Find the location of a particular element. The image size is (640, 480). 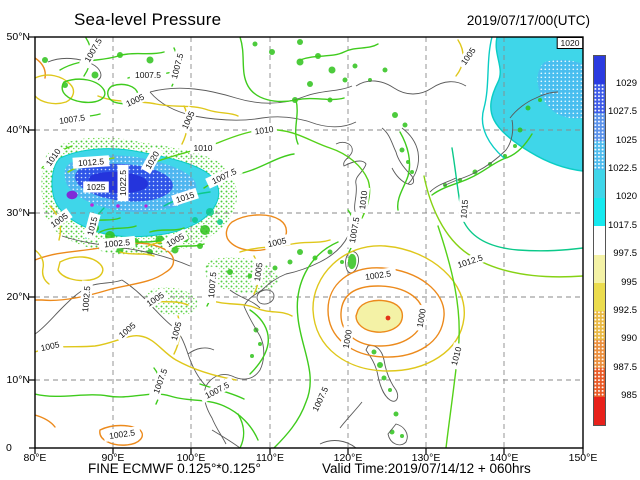

contour-label: 1020 is located at coordinates (570, 43).